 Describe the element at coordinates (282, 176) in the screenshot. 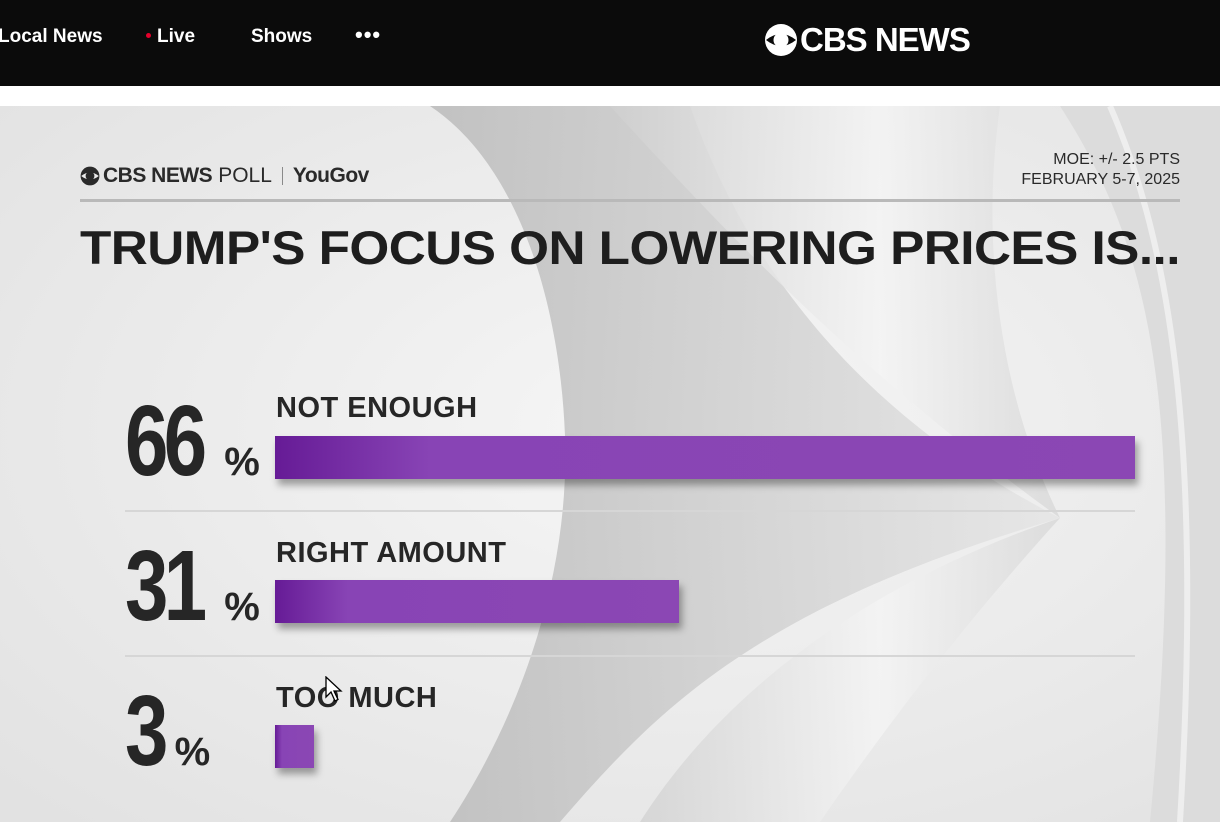

I see `separator` at that location.